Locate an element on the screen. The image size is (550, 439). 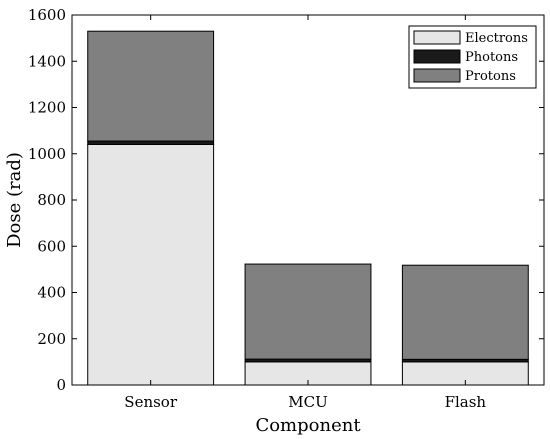
legend-swatch-protons is located at coordinates (437, 75).